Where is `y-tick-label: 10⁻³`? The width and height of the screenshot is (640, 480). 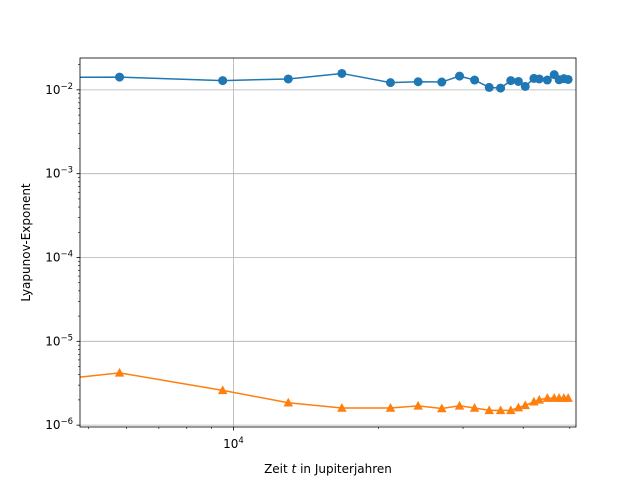 y-tick-label: 10⁻³ is located at coordinates (59, 173).